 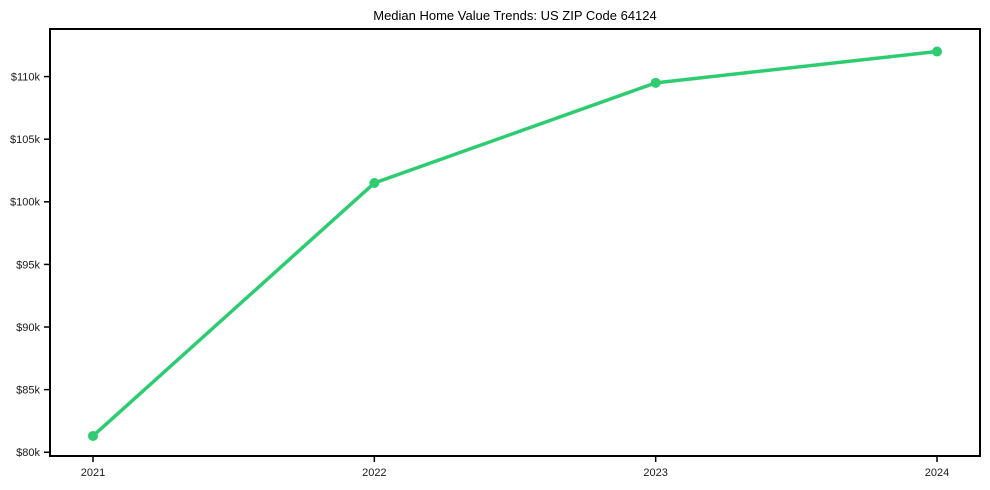 I want to click on y-tick-label: $95k, so click(x=28, y=265).